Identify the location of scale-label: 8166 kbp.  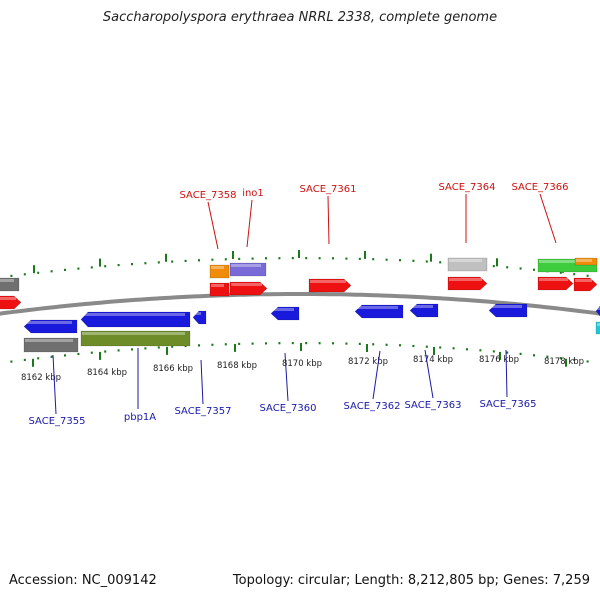
(173, 369).